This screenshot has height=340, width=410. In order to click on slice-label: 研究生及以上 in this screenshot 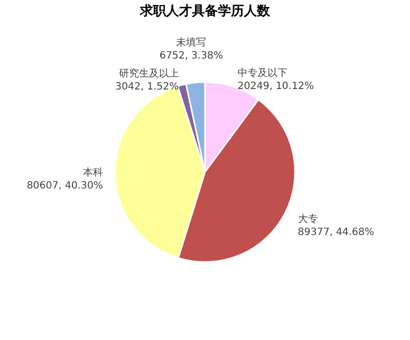, I will do `click(148, 73)`.